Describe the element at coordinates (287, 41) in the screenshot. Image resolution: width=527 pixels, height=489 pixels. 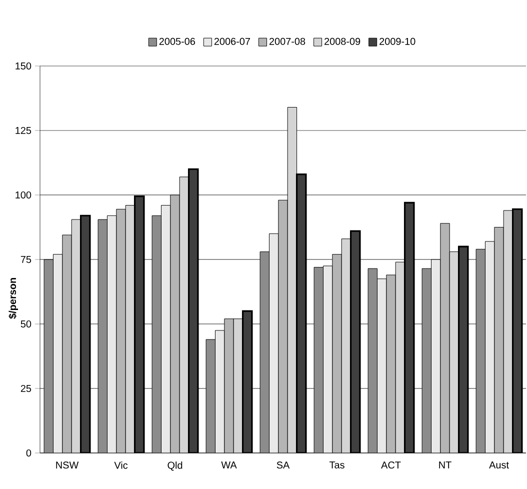
I see `legend-label: 2007-08` at that location.